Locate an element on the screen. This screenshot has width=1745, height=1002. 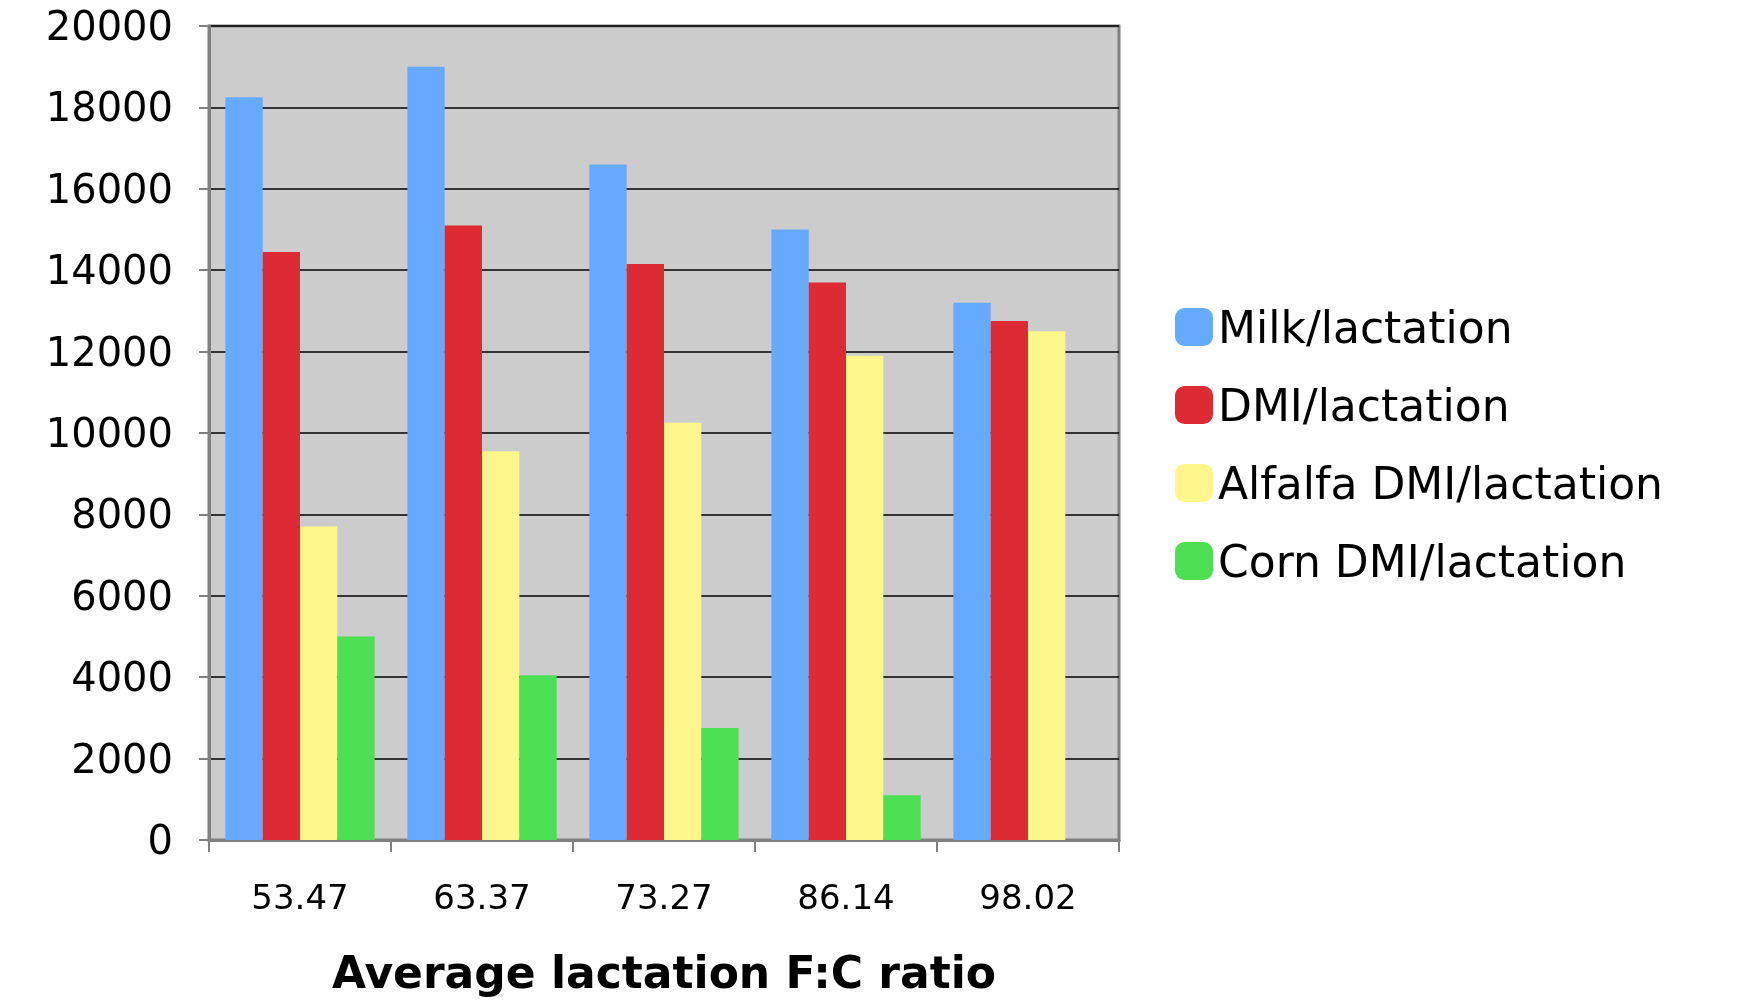
legend-label: Alfalfa DMI/lactation is located at coordinates (1440, 483).